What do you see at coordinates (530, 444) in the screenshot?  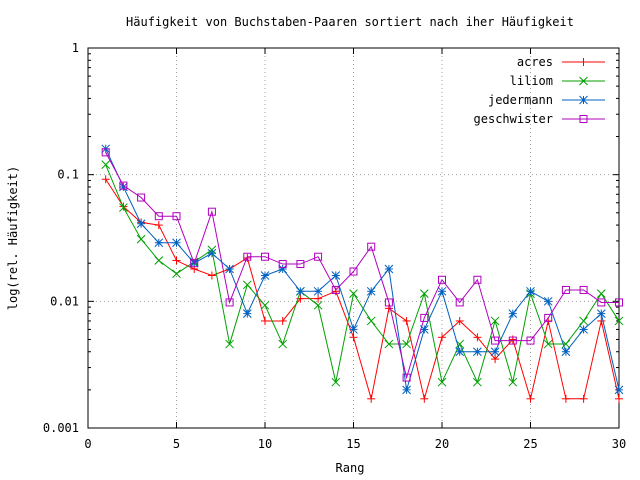 I see `x-tick-label: 25` at bounding box center [530, 444].